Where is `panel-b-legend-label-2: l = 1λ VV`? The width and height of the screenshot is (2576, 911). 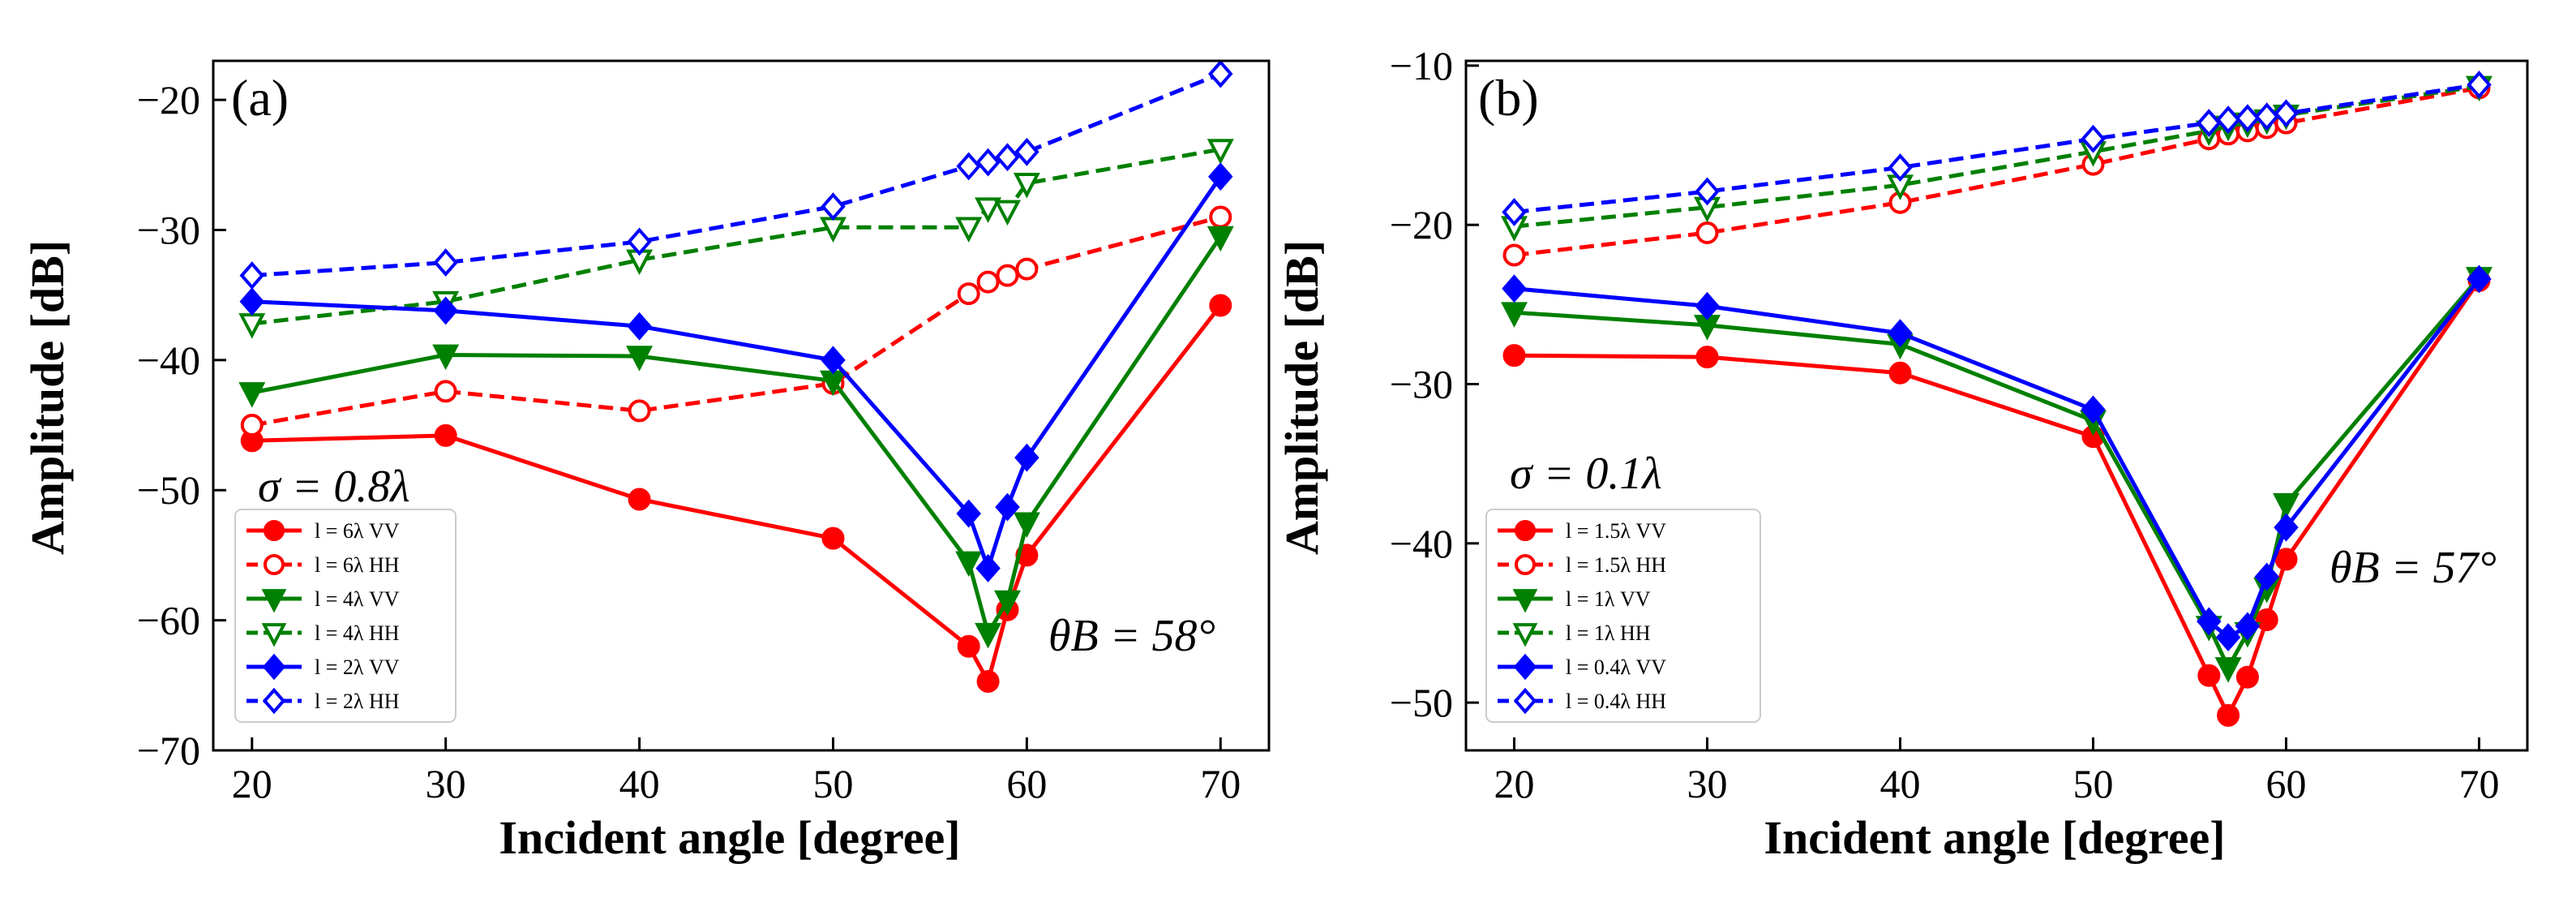 panel-b-legend-label-2: l = 1λ VV is located at coordinates (1608, 599).